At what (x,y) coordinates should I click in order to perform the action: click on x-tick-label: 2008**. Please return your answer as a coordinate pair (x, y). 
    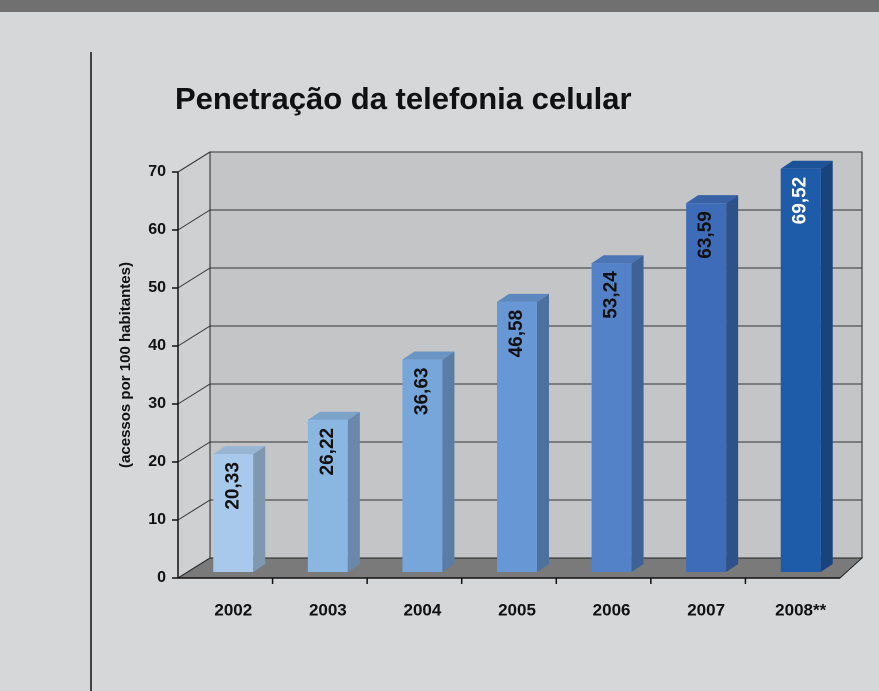
    Looking at the image, I should click on (800, 609).